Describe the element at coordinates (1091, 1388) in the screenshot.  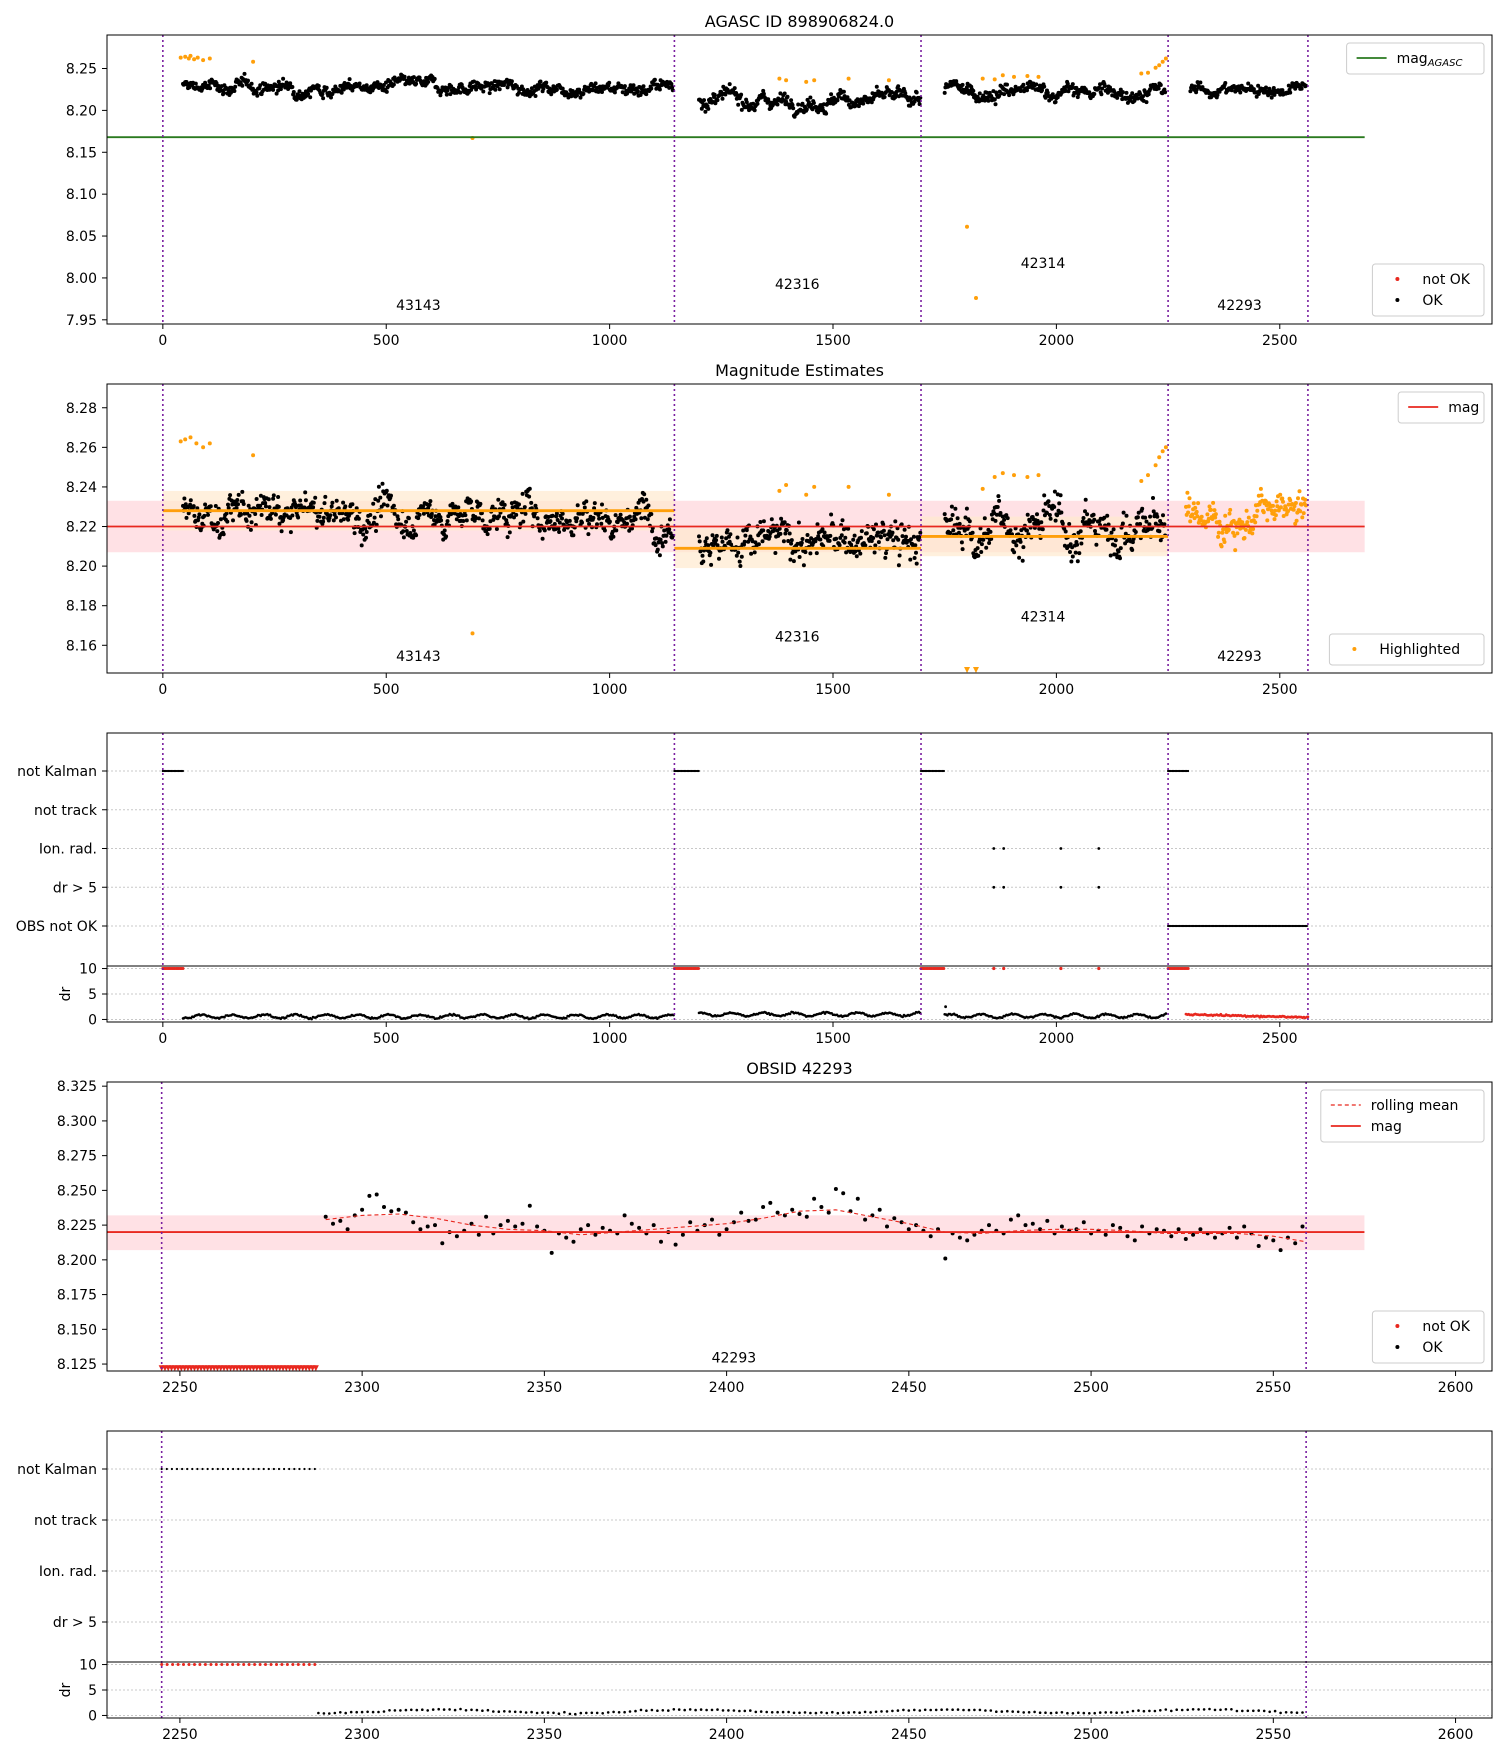
I see `x-tick-label: 2500` at that location.